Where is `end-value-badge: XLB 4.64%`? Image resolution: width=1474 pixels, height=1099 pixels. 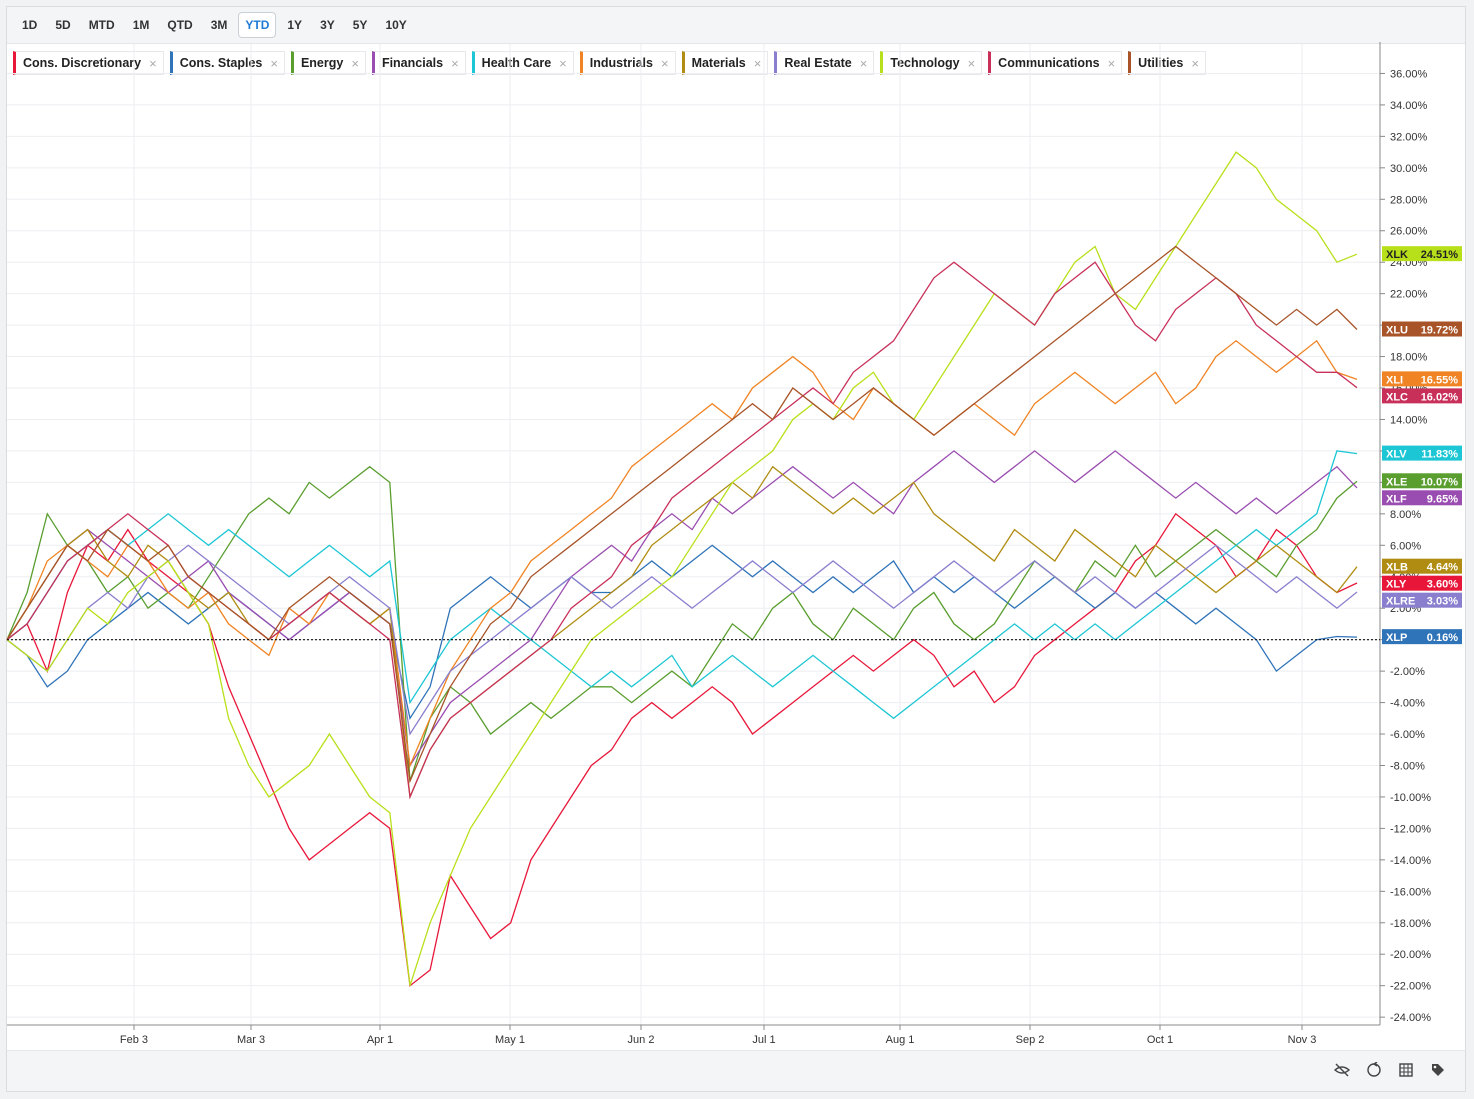
end-value-badge: XLB 4.64% is located at coordinates (1422, 566).